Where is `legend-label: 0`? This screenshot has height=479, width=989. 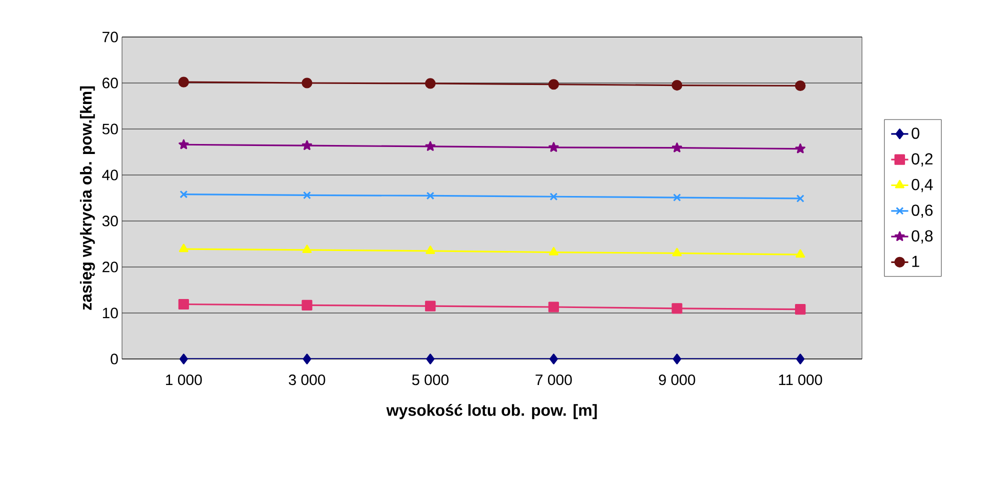 legend-label: 0 is located at coordinates (916, 133).